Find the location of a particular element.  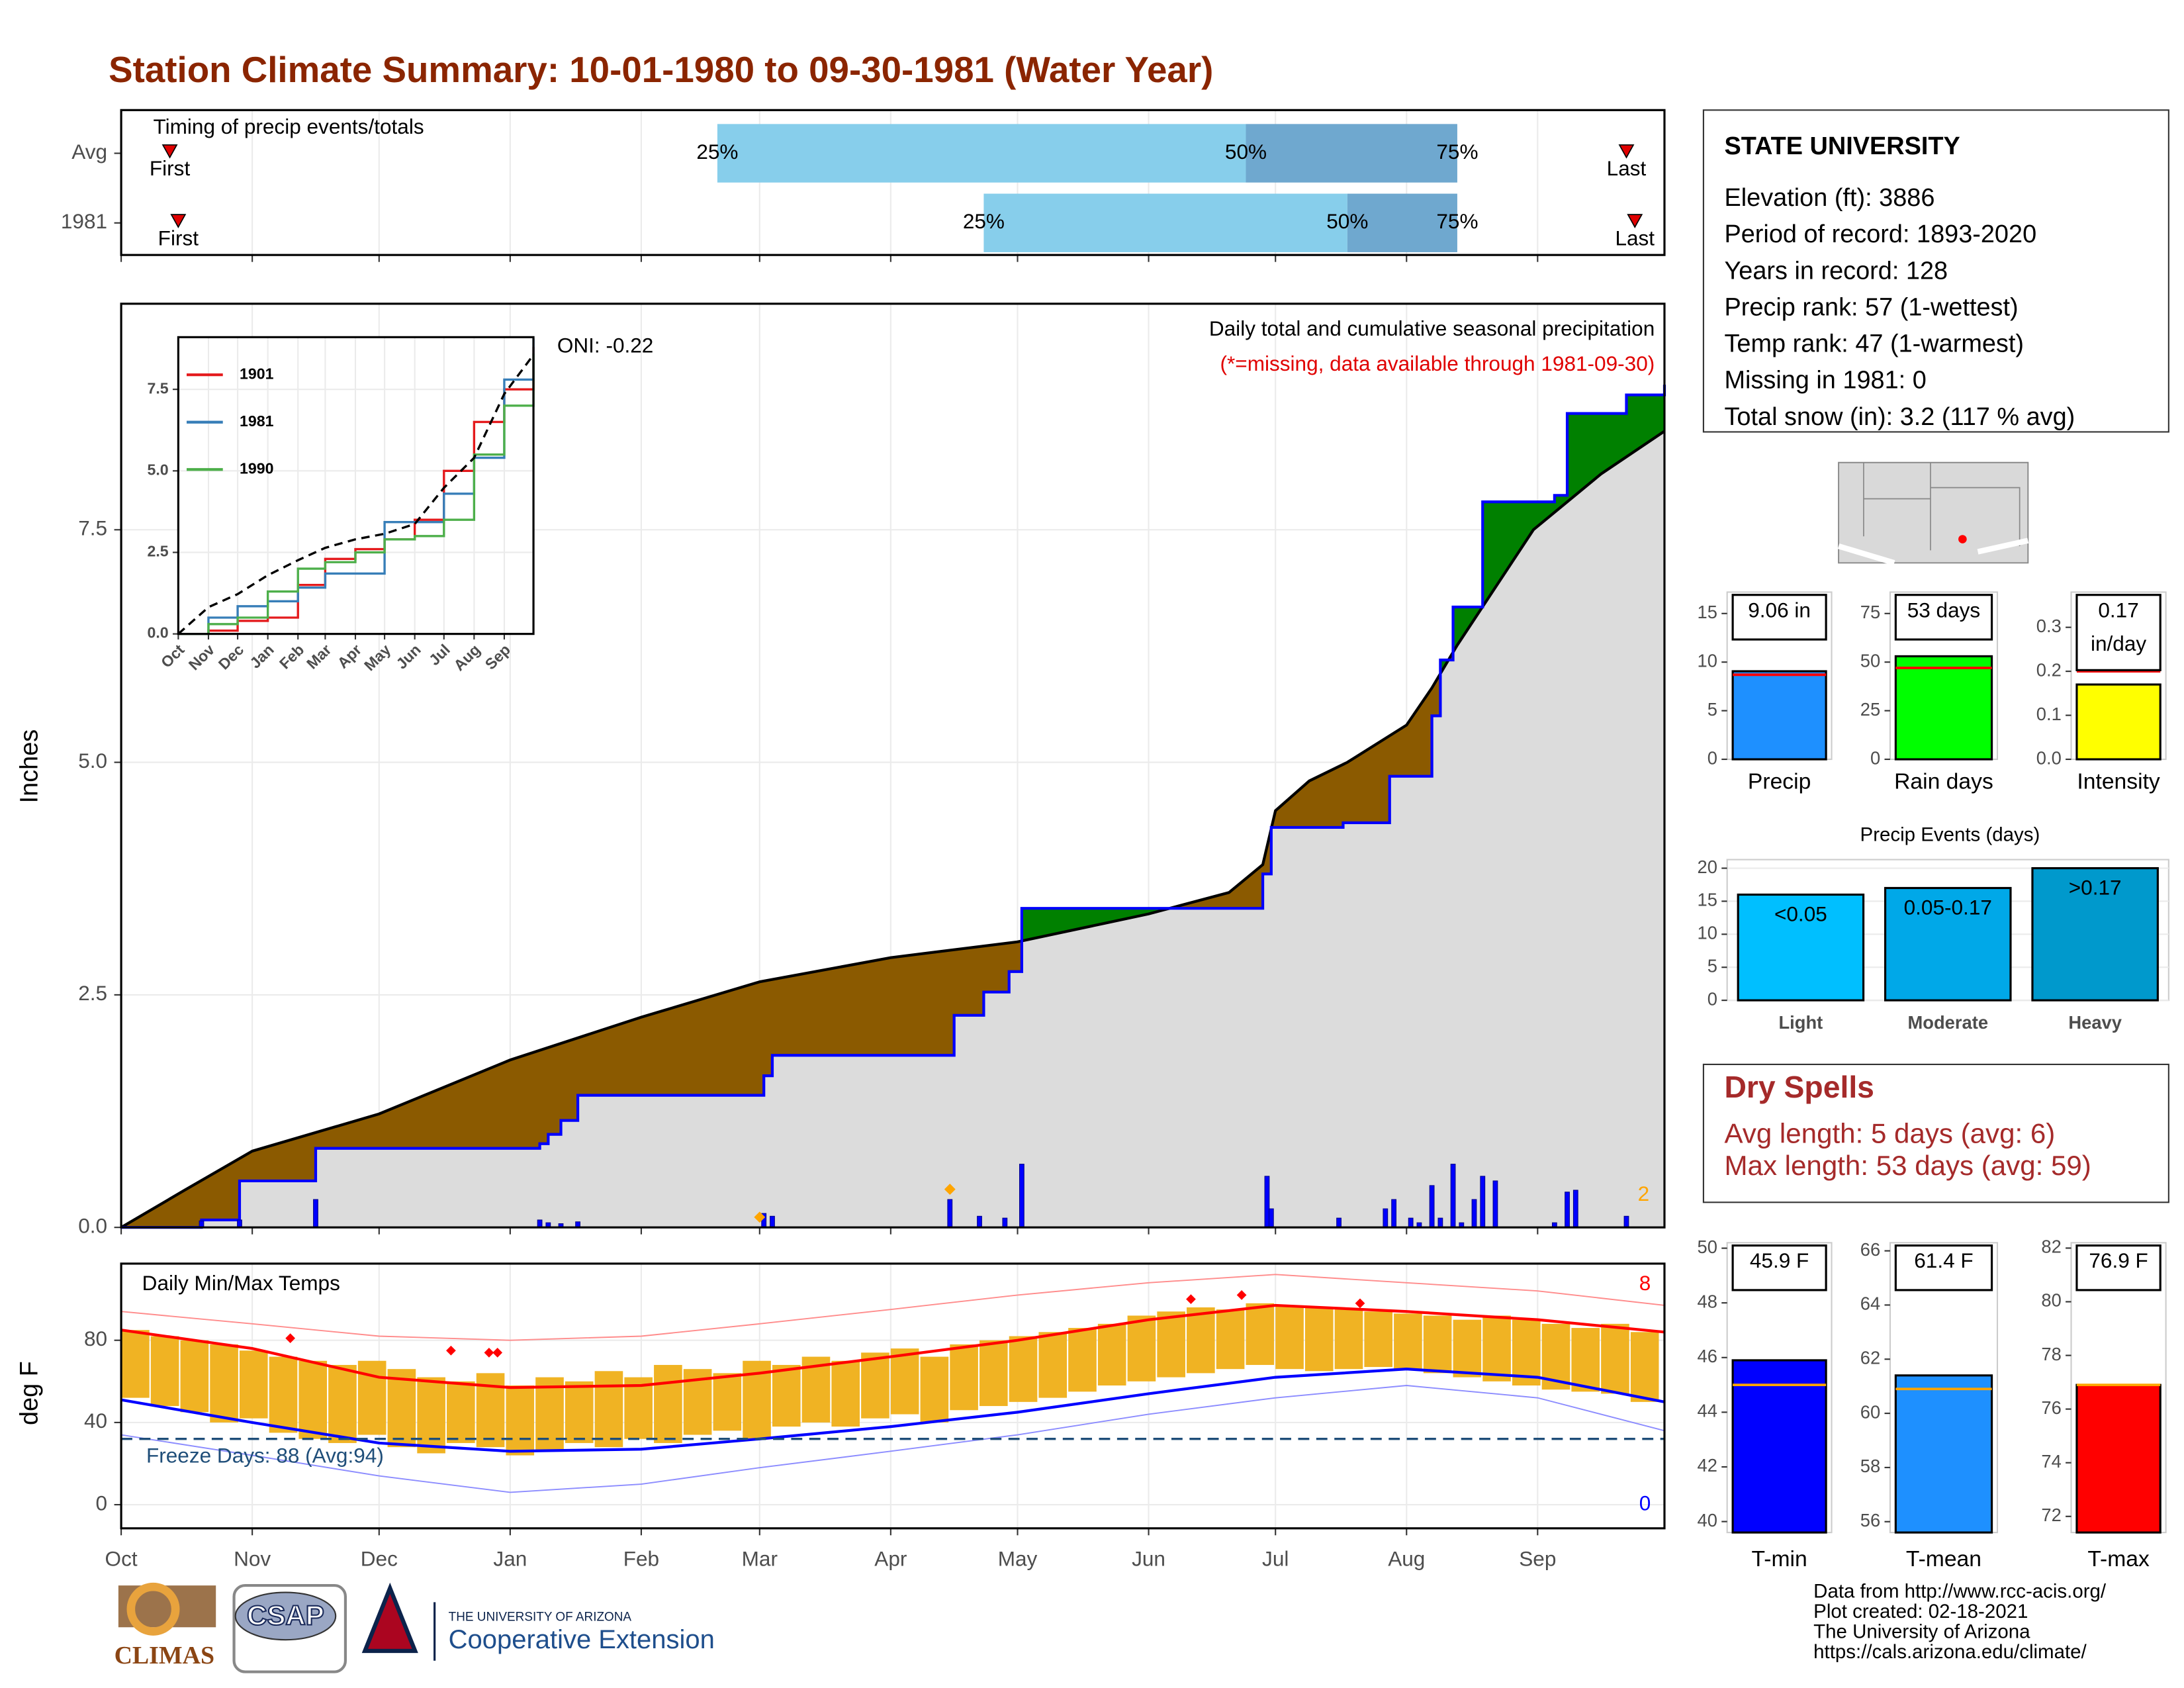

dry-spells-box is located at coordinates (1935, 1133).